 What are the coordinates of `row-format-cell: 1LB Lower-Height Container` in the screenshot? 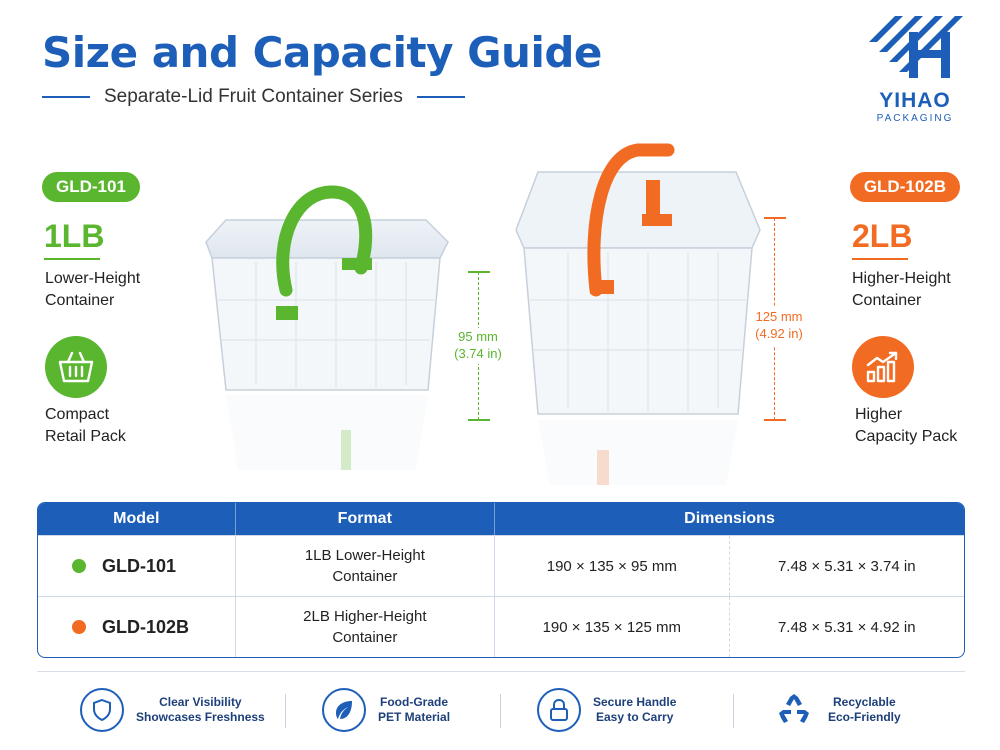 It's located at (366, 566).